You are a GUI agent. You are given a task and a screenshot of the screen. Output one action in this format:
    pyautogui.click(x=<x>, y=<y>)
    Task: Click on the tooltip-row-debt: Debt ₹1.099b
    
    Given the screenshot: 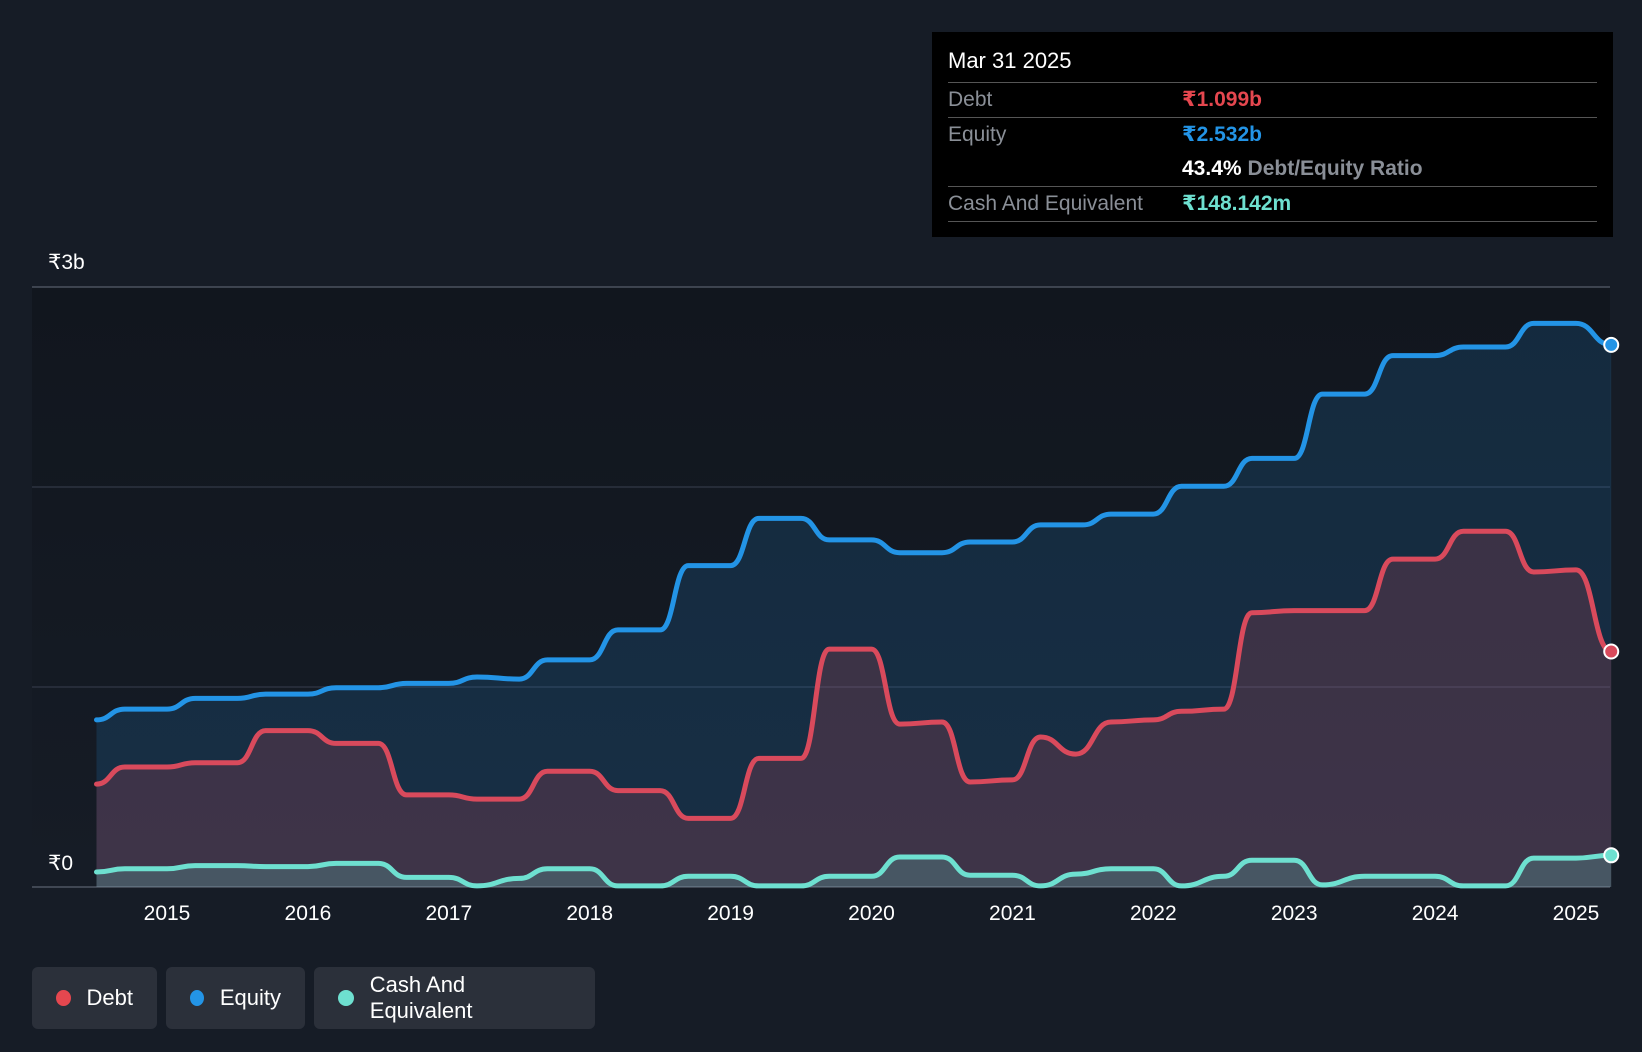 What is the action you would take?
    pyautogui.click(x=1272, y=100)
    